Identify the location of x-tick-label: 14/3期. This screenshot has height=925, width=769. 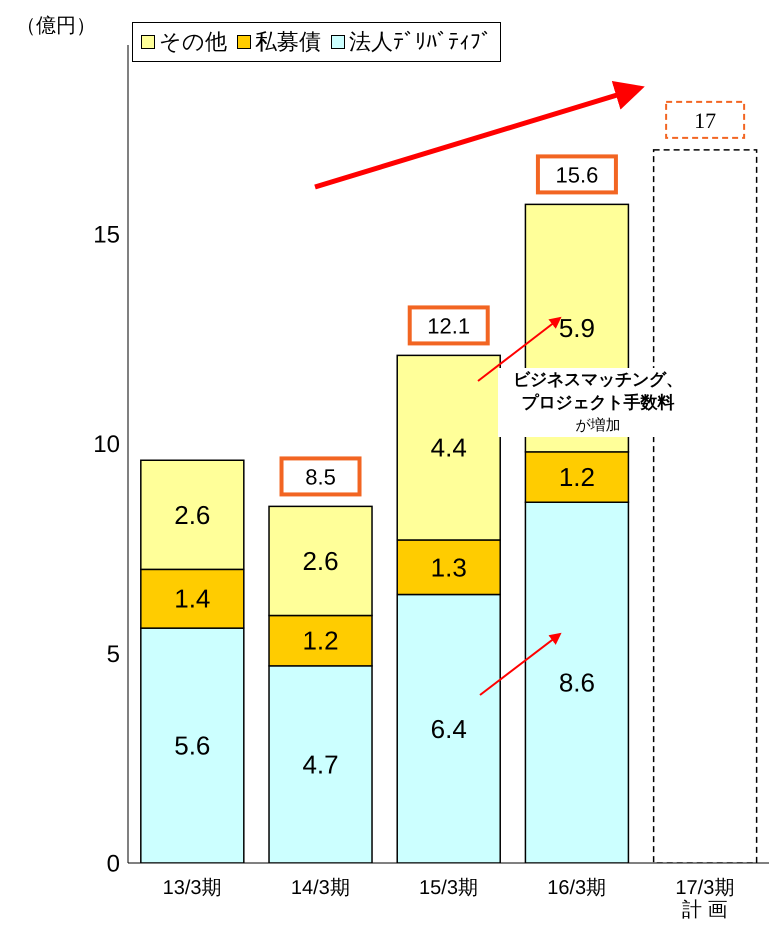
(320, 888).